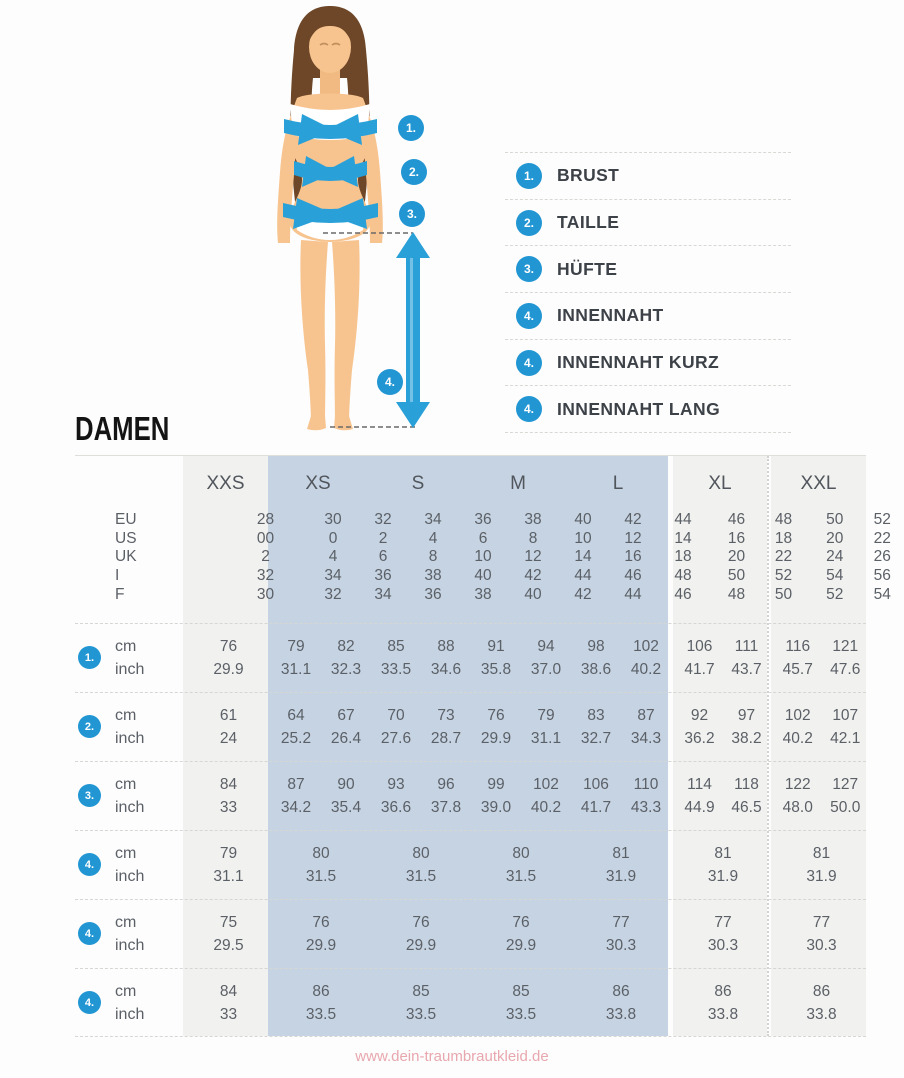 The height and width of the screenshot is (1078, 904). Describe the element at coordinates (646, 784) in the screenshot. I see `cell-value: 110` at that location.